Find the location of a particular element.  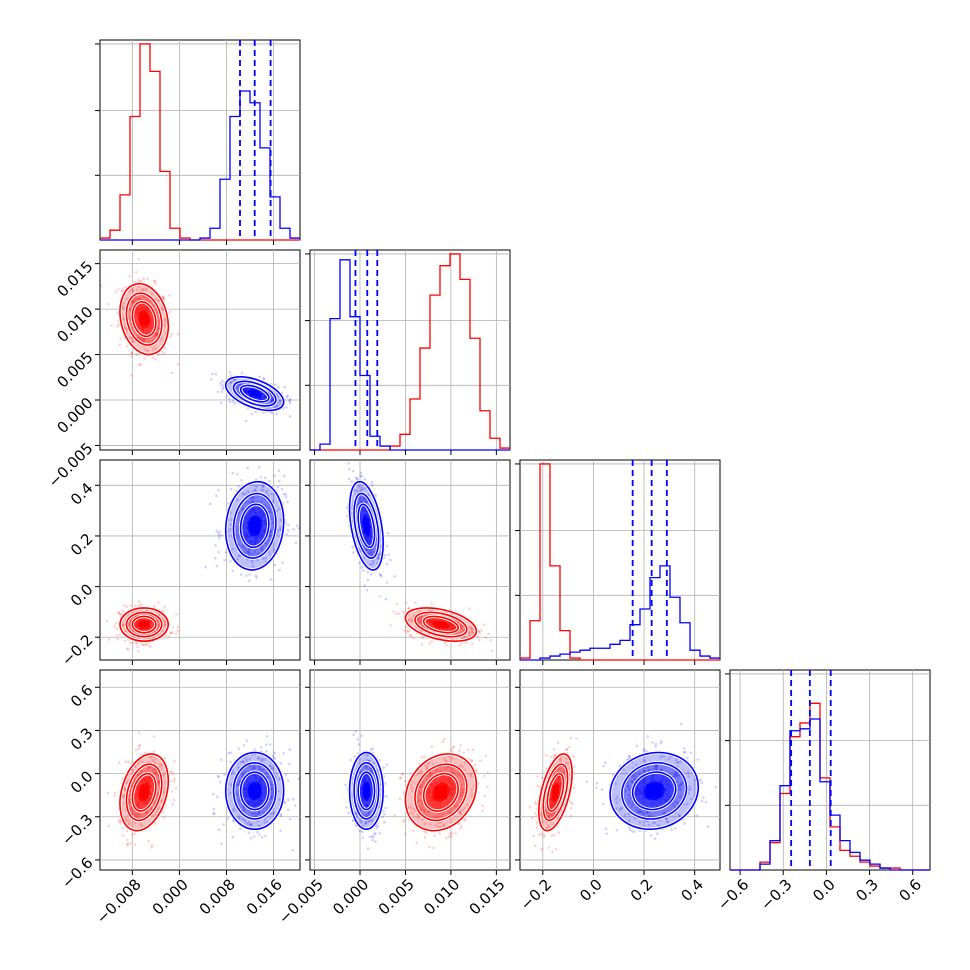

density-peak-cell is located at coordinates (366, 791).